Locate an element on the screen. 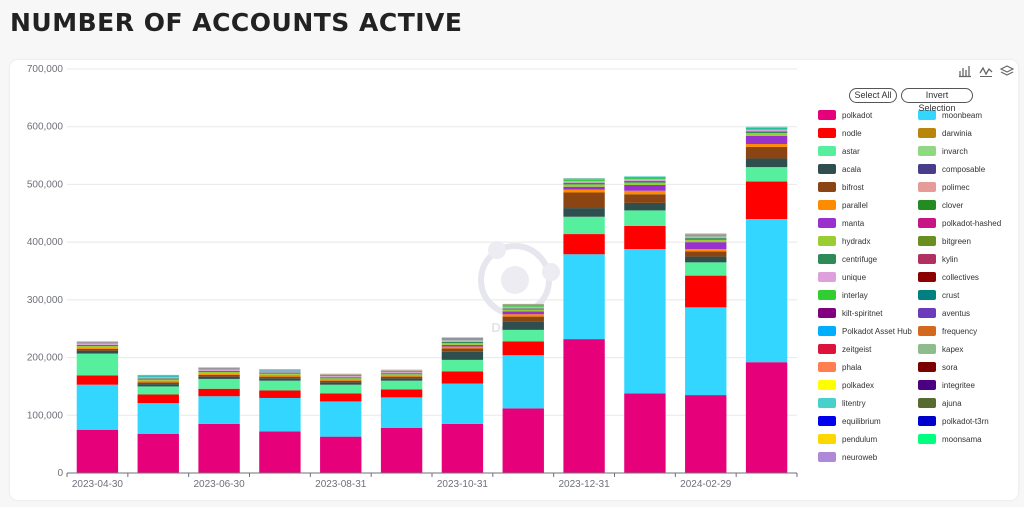 The image size is (1024, 507). legend-item: manta is located at coordinates (841, 223).